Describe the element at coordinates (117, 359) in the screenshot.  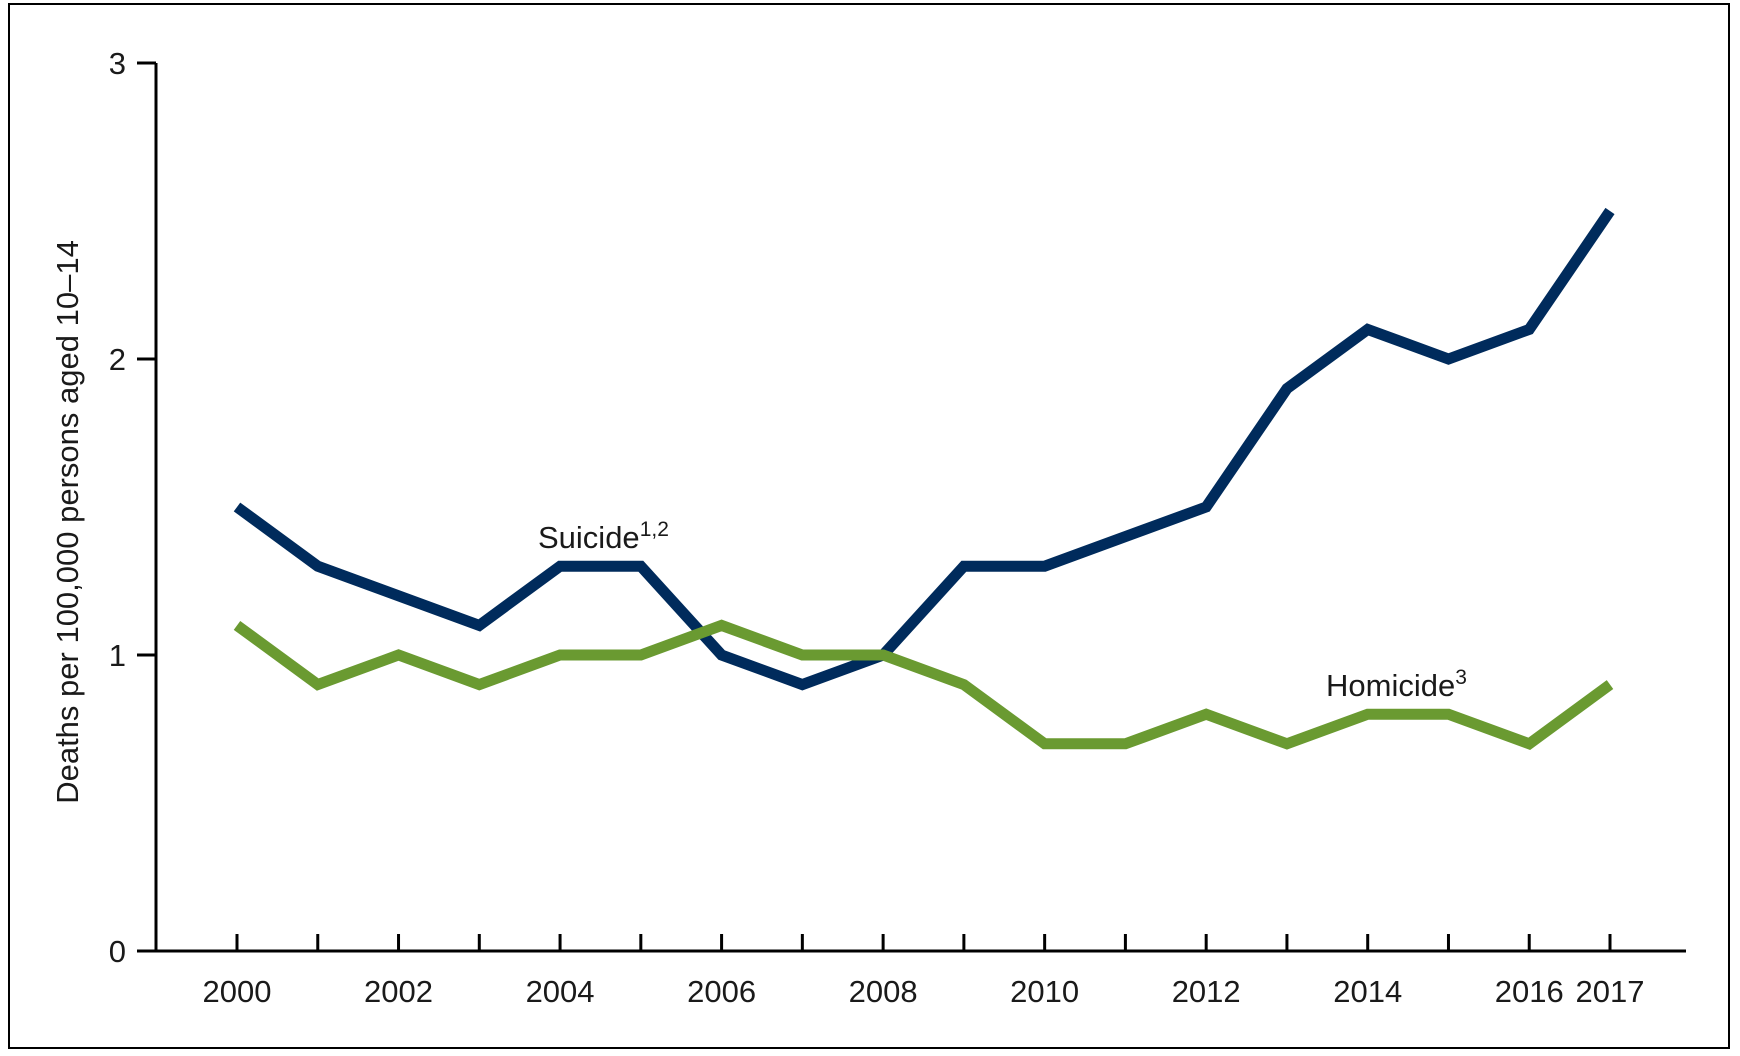
I see `y-tick-label: 2` at that location.